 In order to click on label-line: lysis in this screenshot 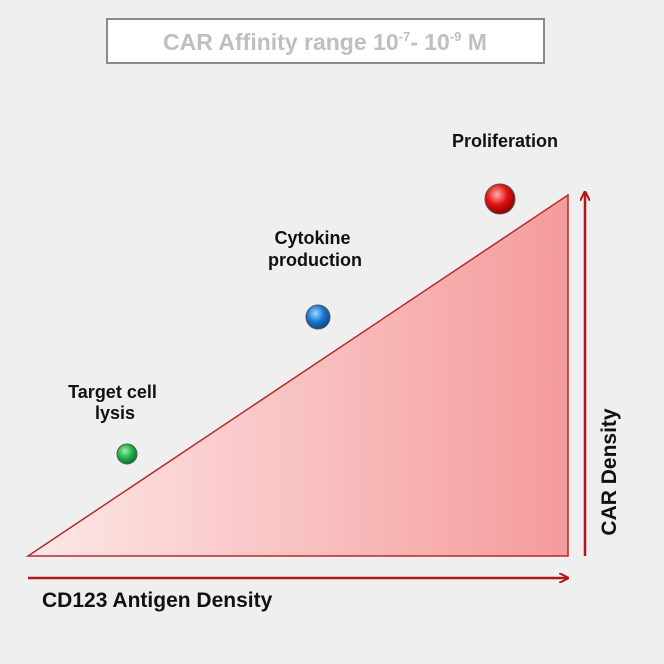, I will do `click(115, 413)`.